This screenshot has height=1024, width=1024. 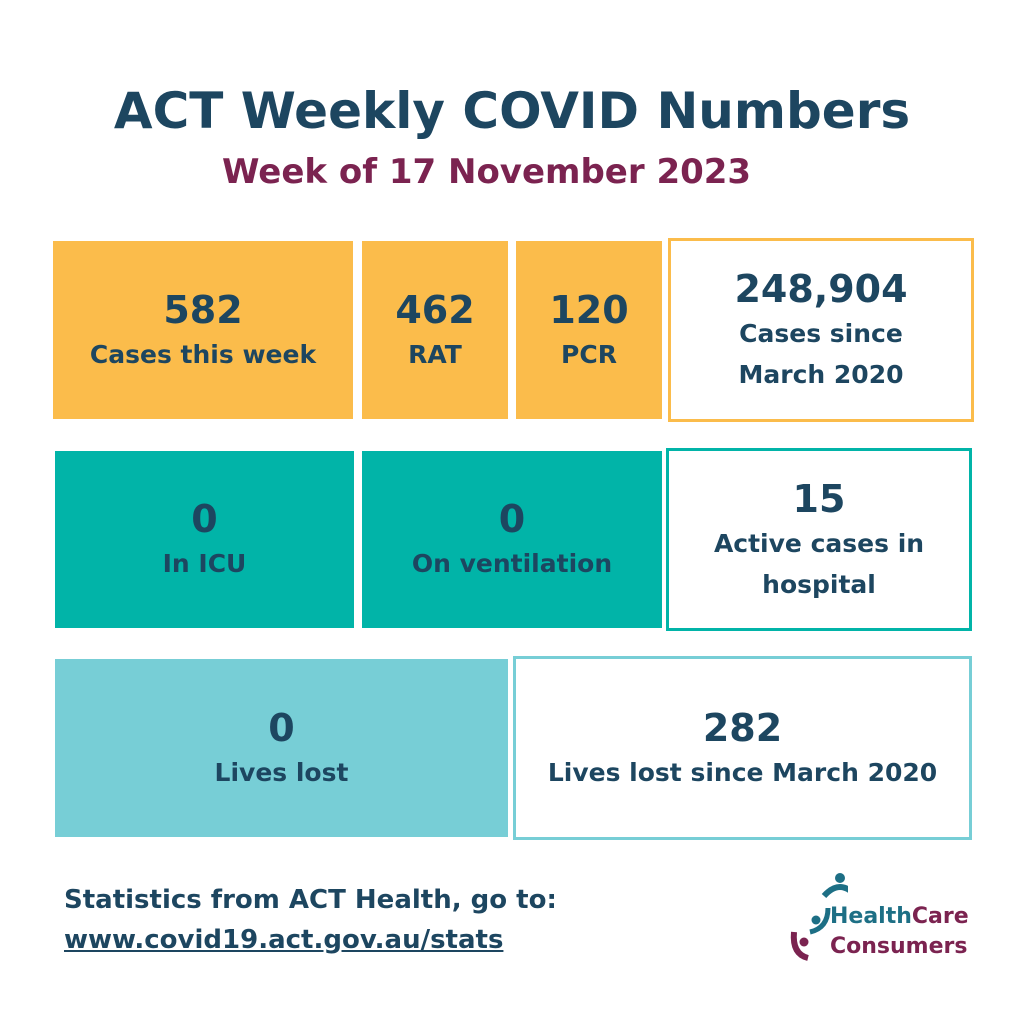 What do you see at coordinates (589, 354) in the screenshot?
I see `pcr-label: PCR` at bounding box center [589, 354].